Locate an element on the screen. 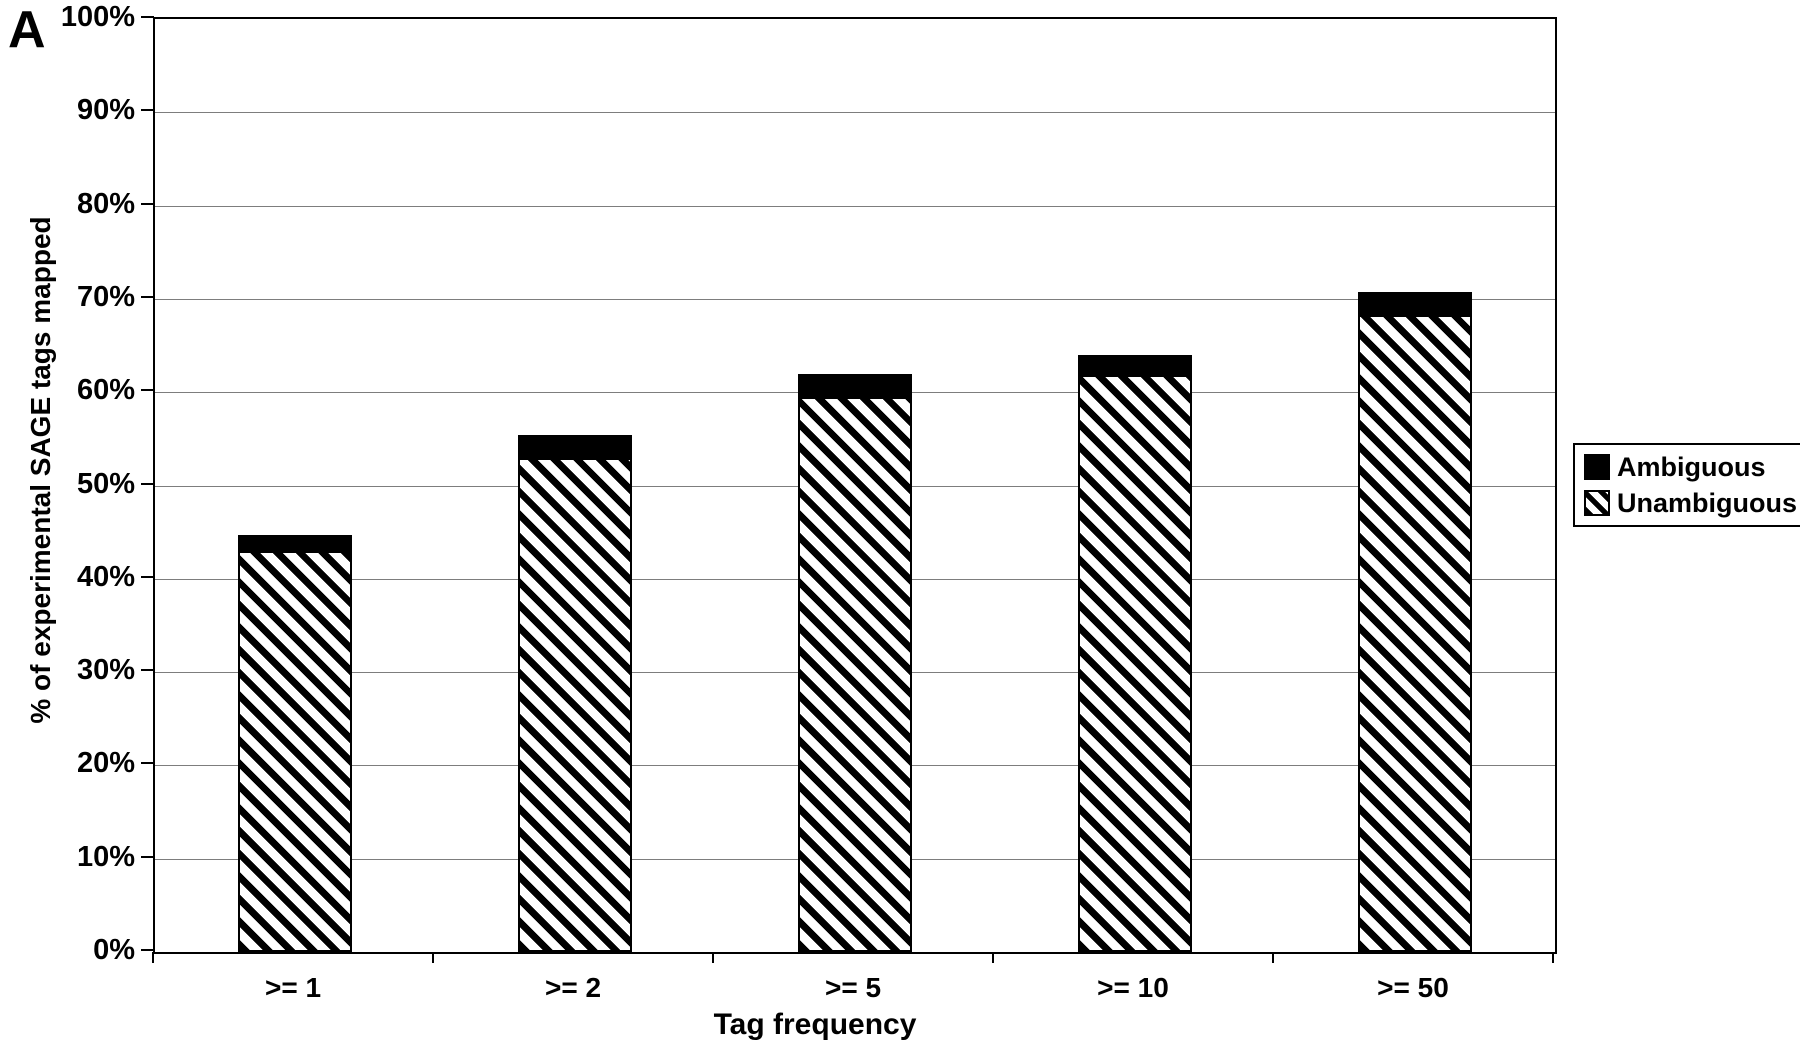 Image resolution: width=1800 pixels, height=1053 pixels. y-tick-label: 80% is located at coordinates (105, 203).